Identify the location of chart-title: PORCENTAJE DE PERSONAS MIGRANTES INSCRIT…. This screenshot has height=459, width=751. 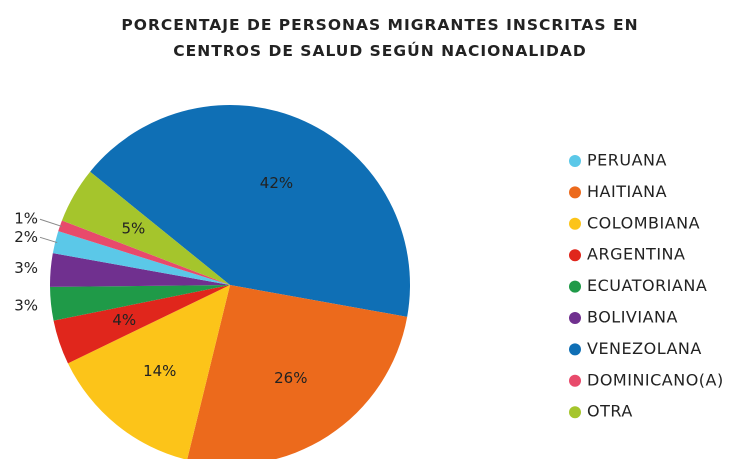
(380, 38).